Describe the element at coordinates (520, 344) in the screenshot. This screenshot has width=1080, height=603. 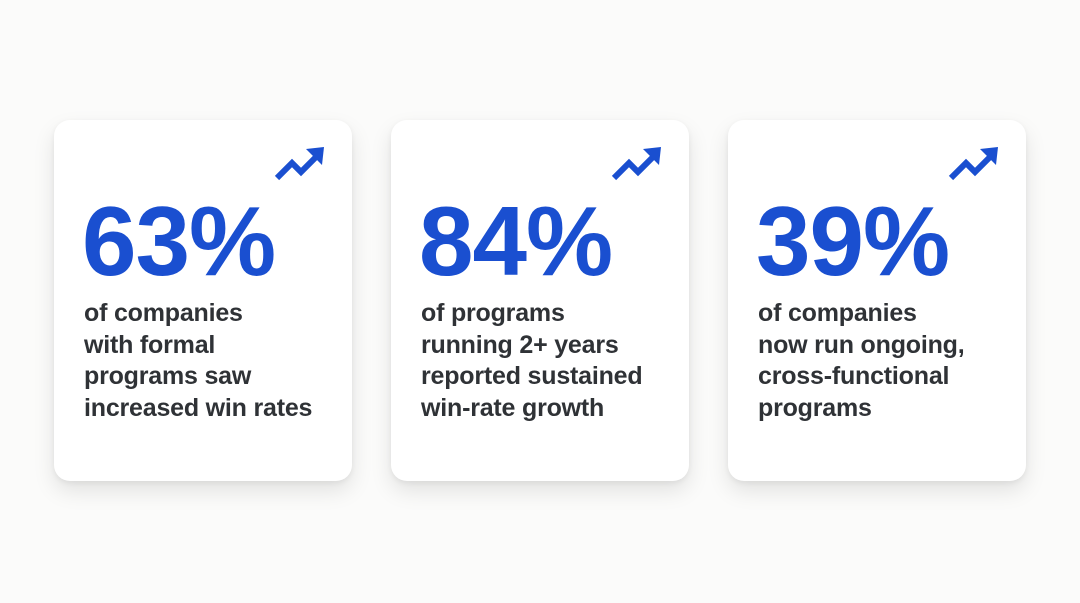
I see `description-line: running 2+ years` at that location.